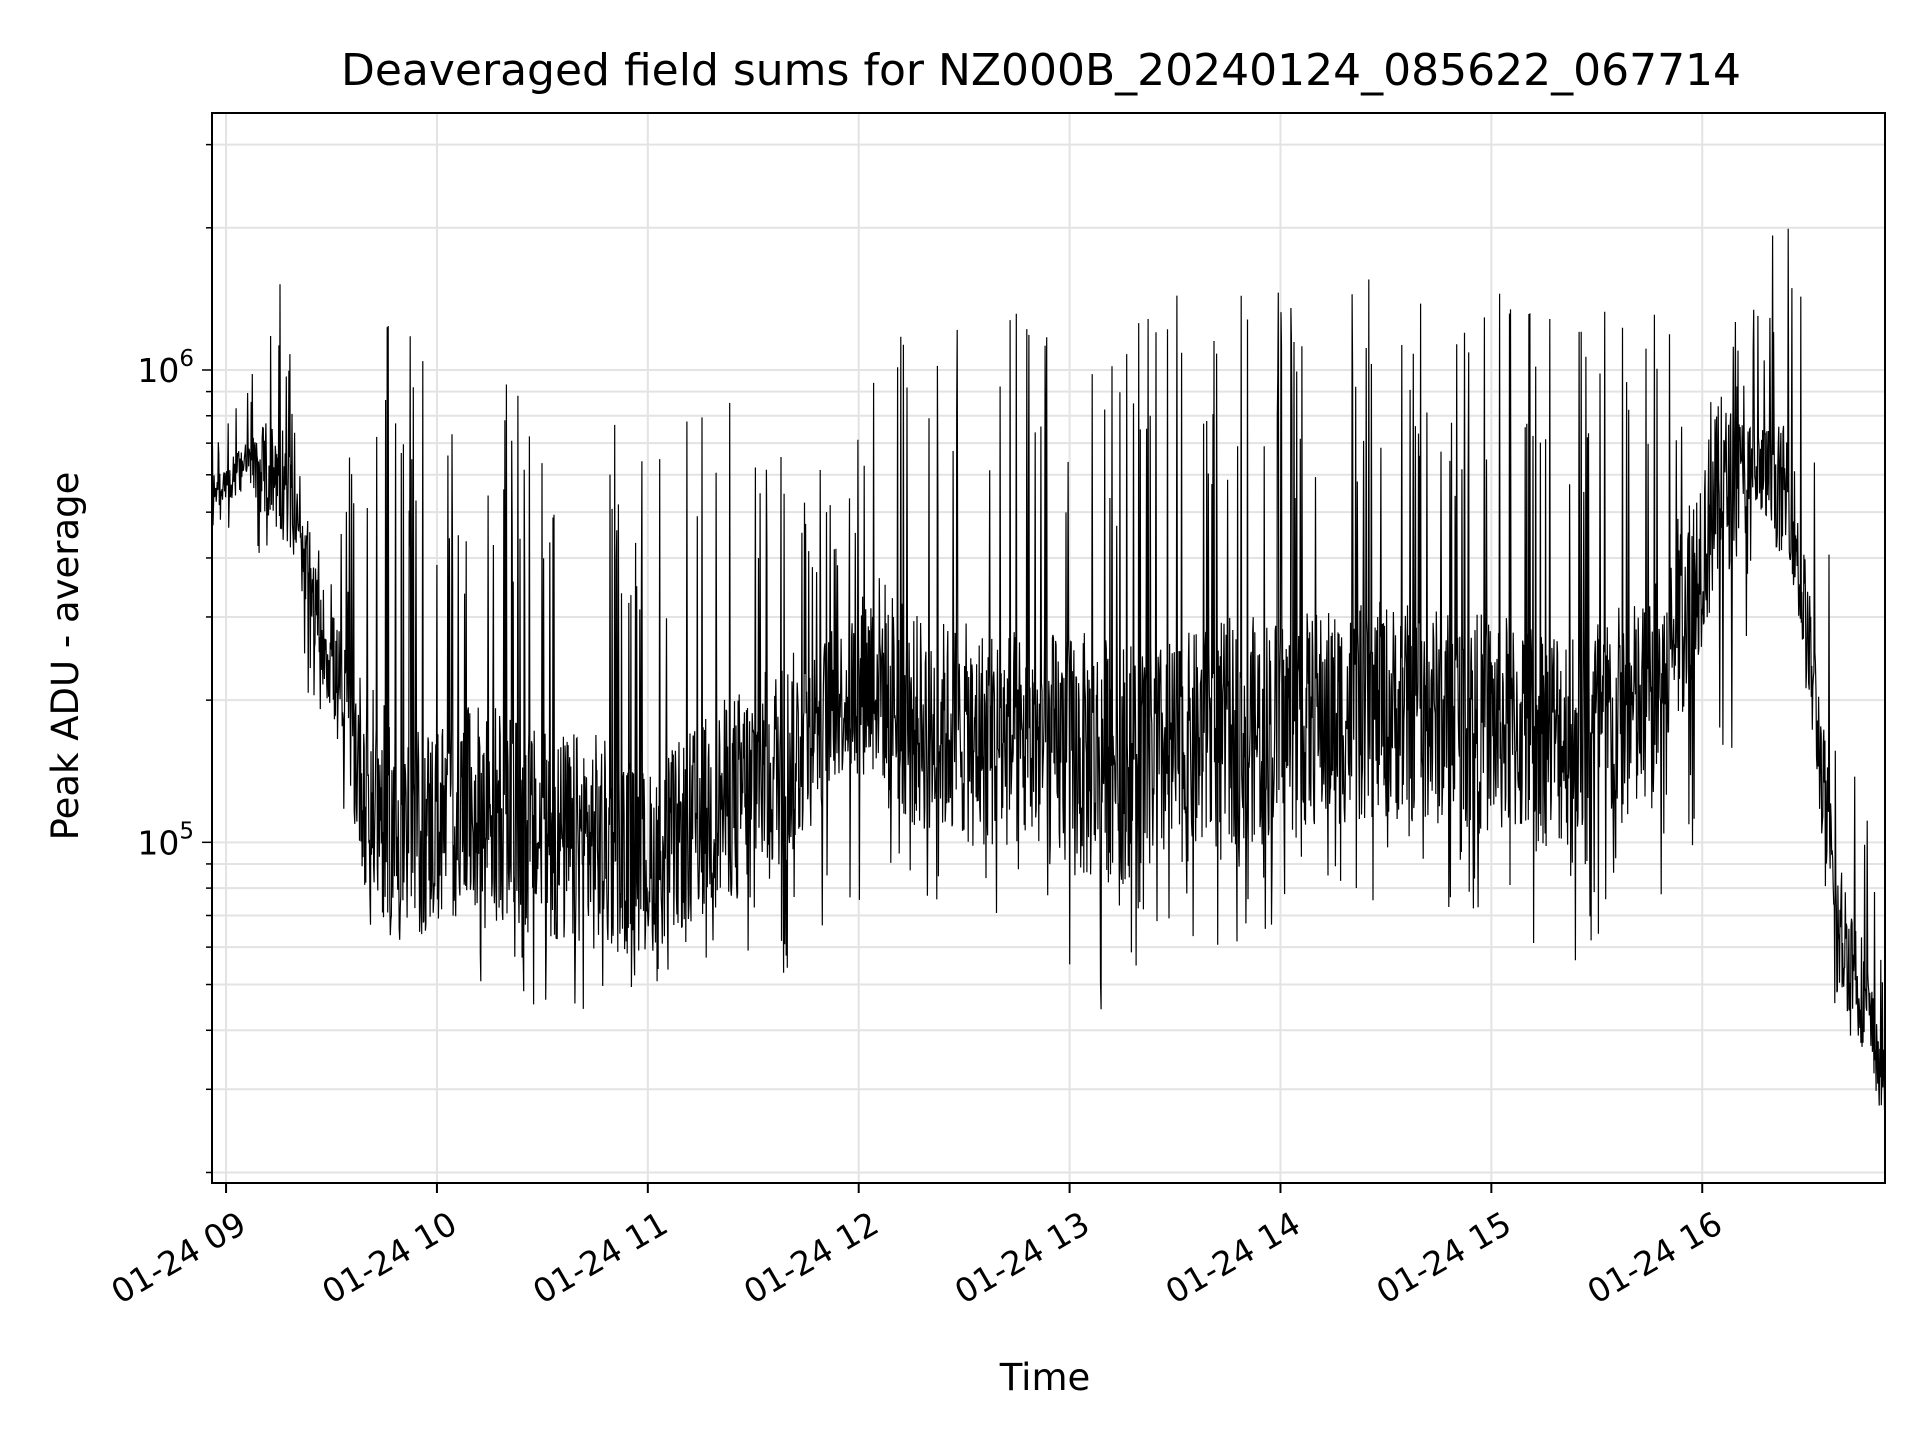 Image resolution: width=1920 pixels, height=1440 pixels. I want to click on y-tick-exponent: 6, so click(186, 359).